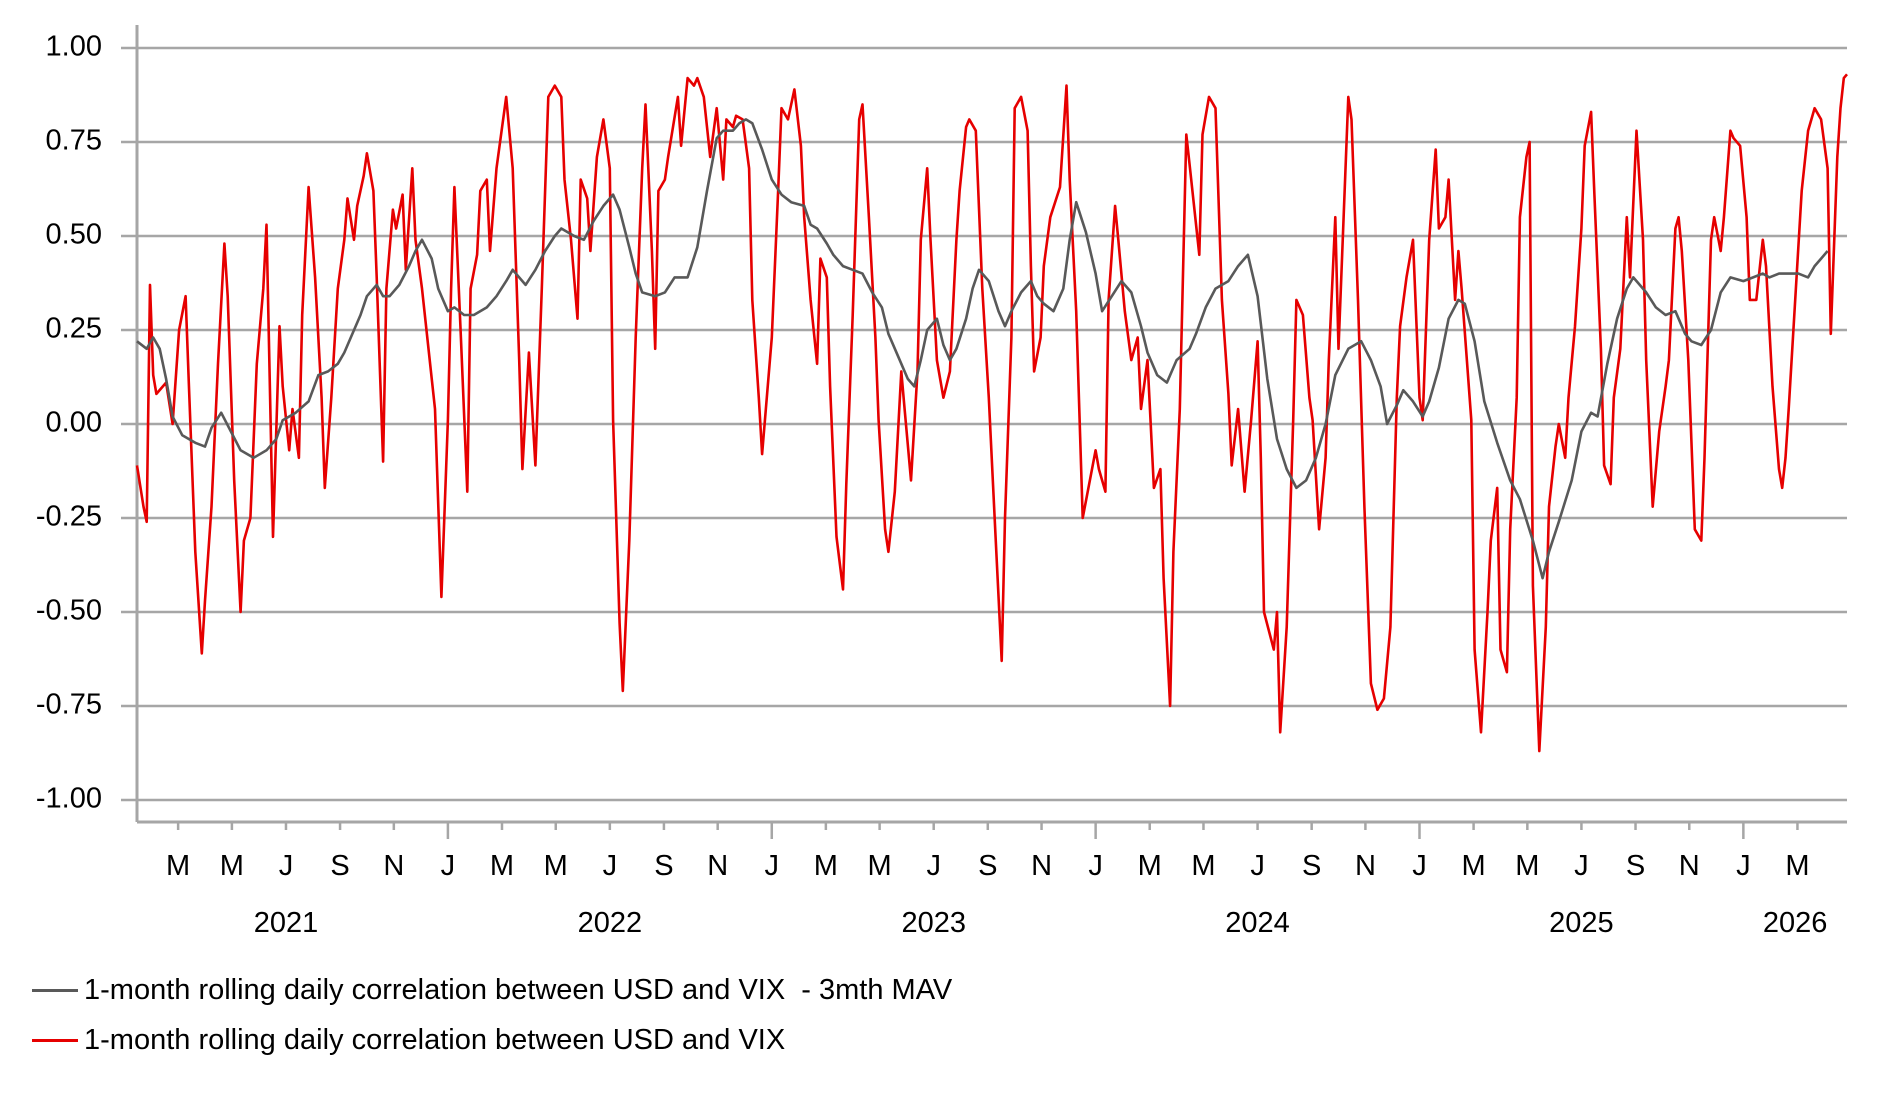  I want to click on x-year-label: 2024, so click(1257, 923).